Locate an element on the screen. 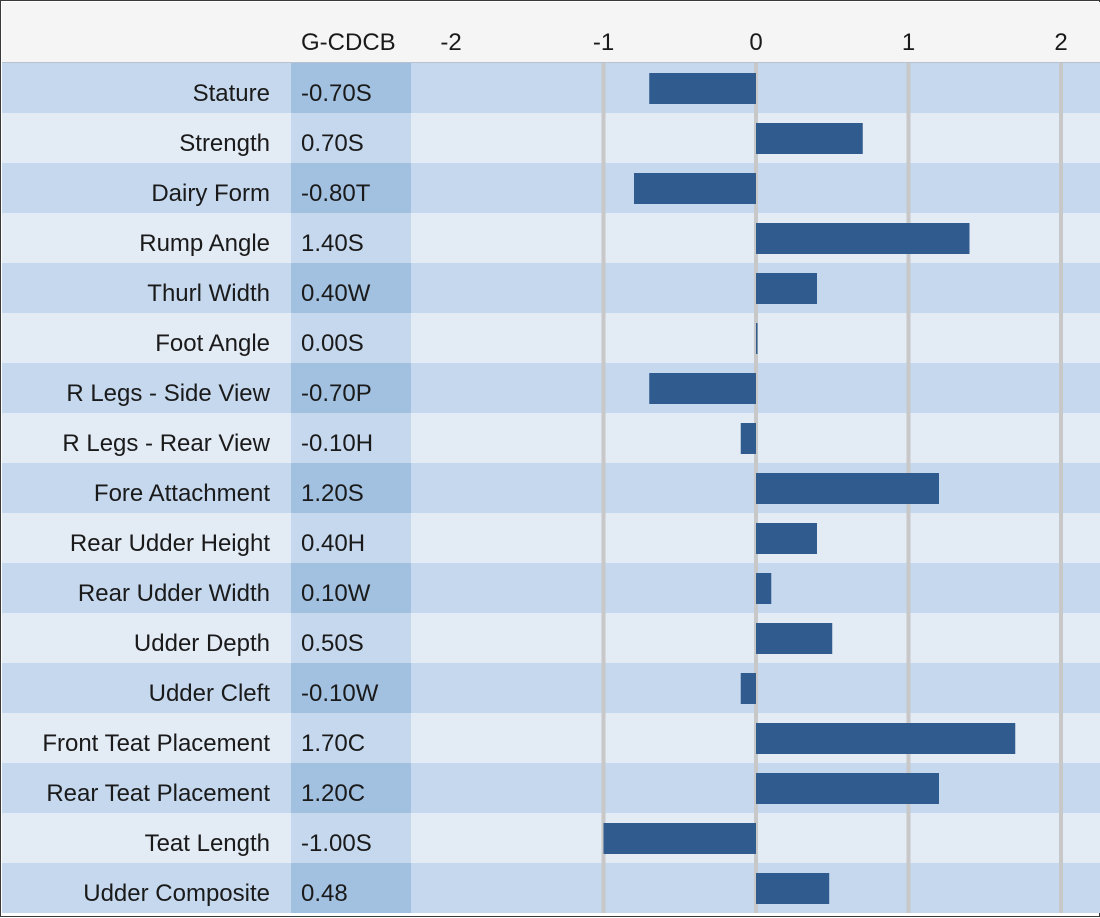 The height and width of the screenshot is (918, 1100). row-label: Fore Attachment is located at coordinates (182, 493).